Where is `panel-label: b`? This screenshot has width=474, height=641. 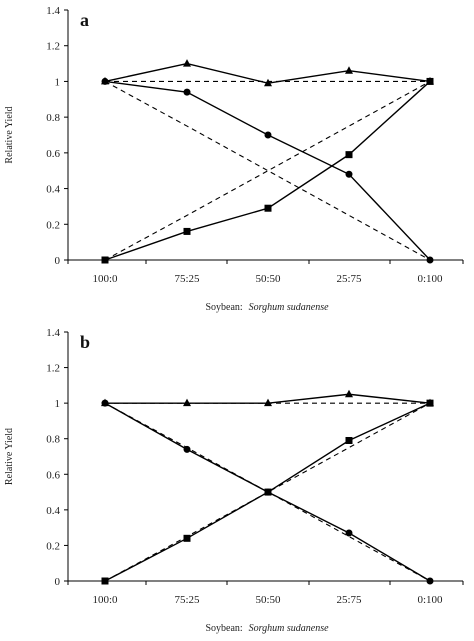
panel-label: b is located at coordinates (85, 342).